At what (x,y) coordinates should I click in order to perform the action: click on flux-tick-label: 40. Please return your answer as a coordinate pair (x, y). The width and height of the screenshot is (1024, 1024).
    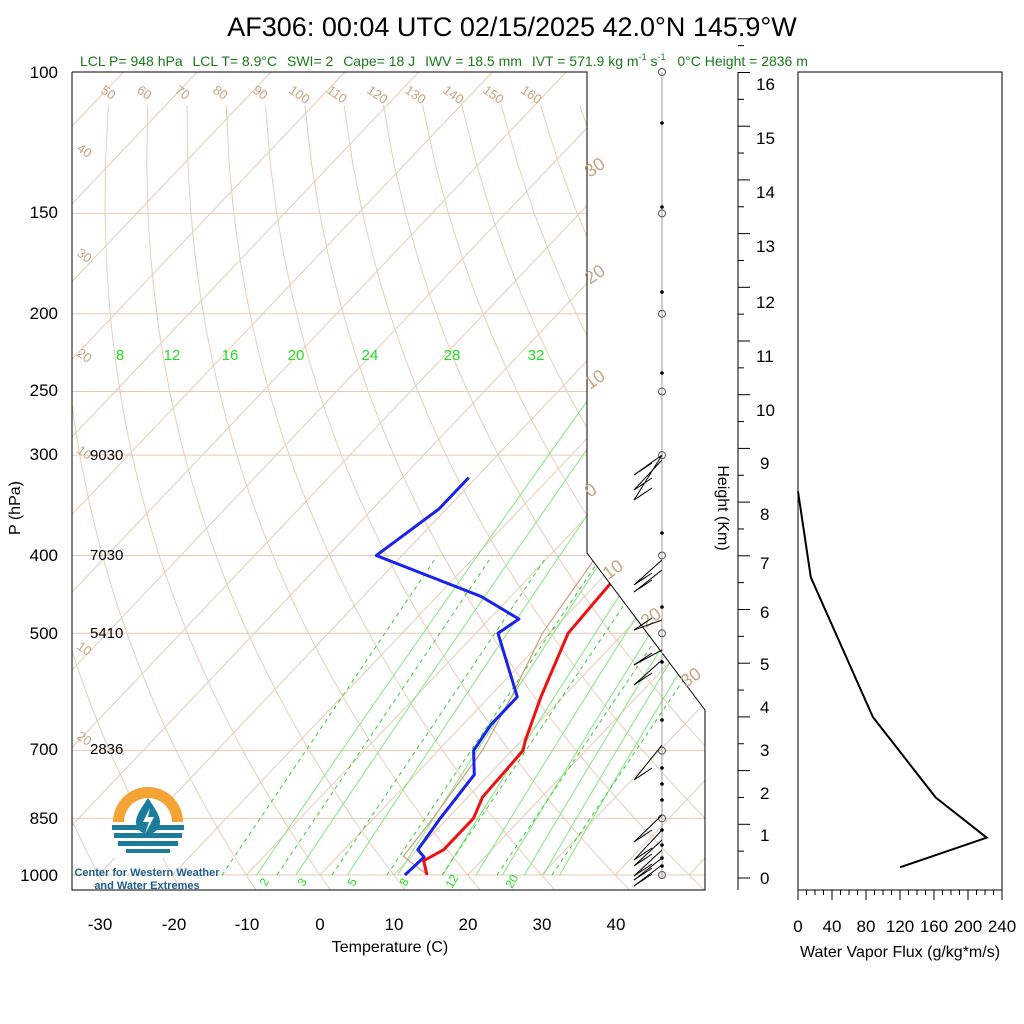
    Looking at the image, I should click on (832, 926).